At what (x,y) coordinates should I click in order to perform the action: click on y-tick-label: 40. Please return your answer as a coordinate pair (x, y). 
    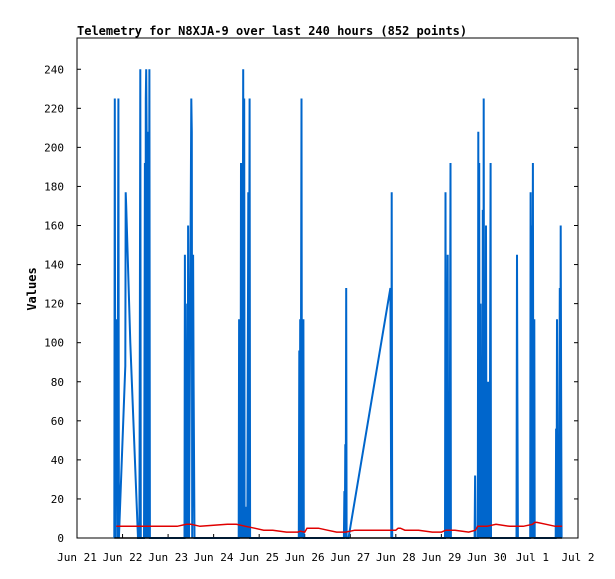
    Looking at the image, I should click on (57, 460).